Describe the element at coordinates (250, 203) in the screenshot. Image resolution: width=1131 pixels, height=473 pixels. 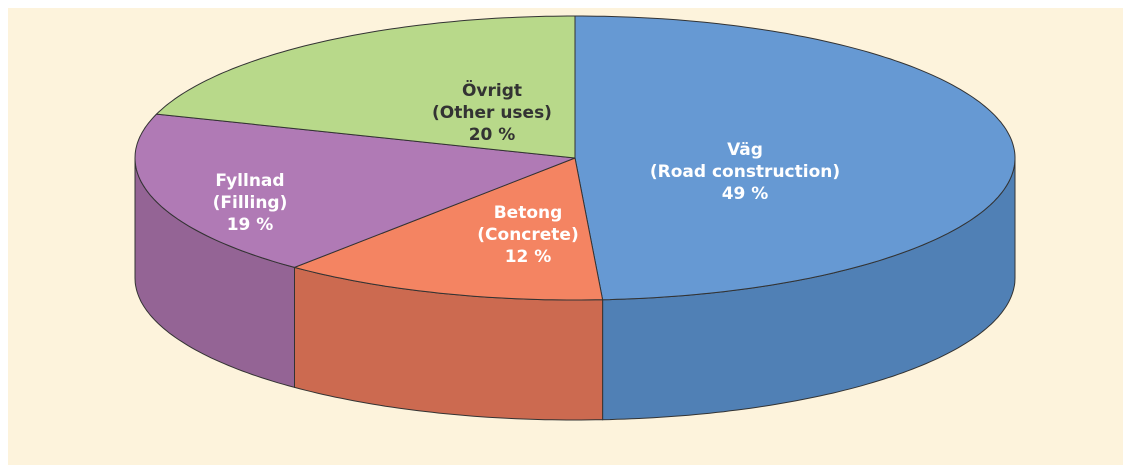
I see `slice-label-translation: (Filling)` at that location.